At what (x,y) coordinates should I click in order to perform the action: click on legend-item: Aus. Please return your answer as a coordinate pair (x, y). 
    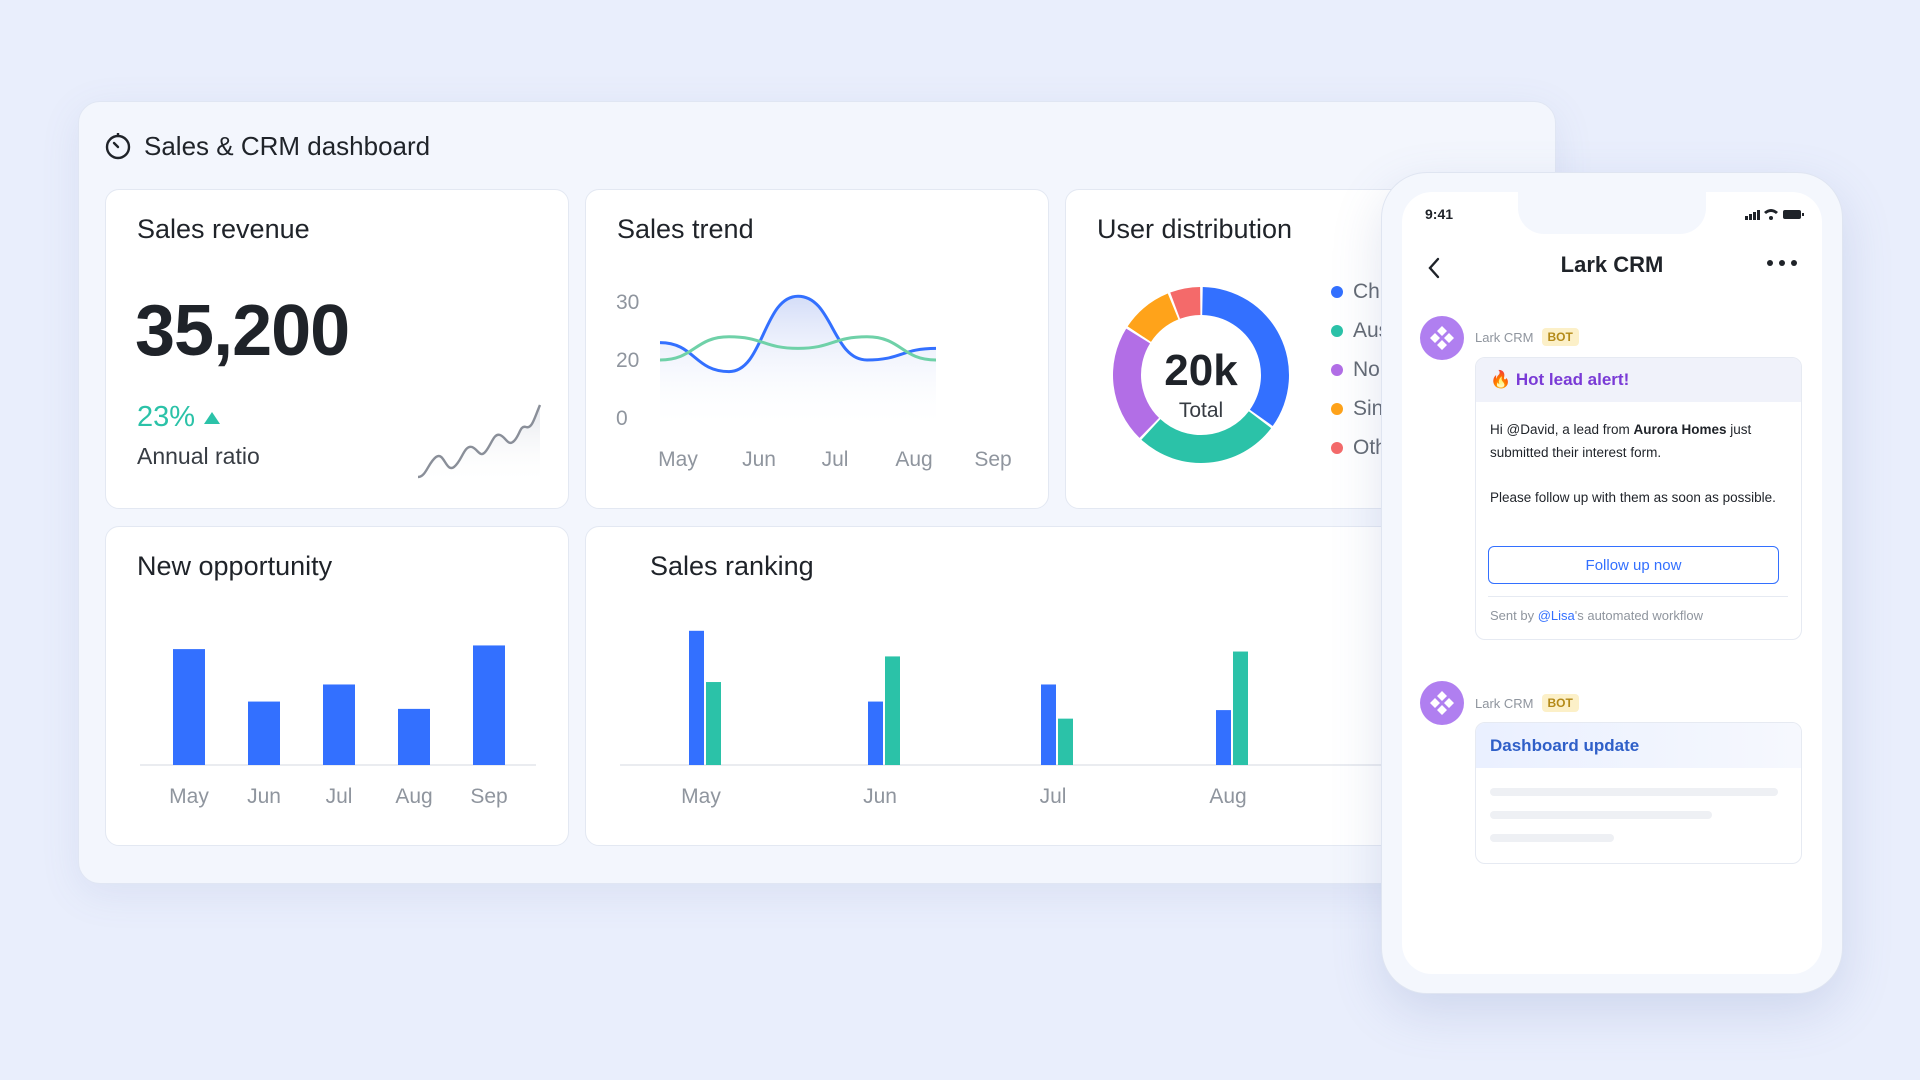
    Looking at the image, I should click on (1360, 330).